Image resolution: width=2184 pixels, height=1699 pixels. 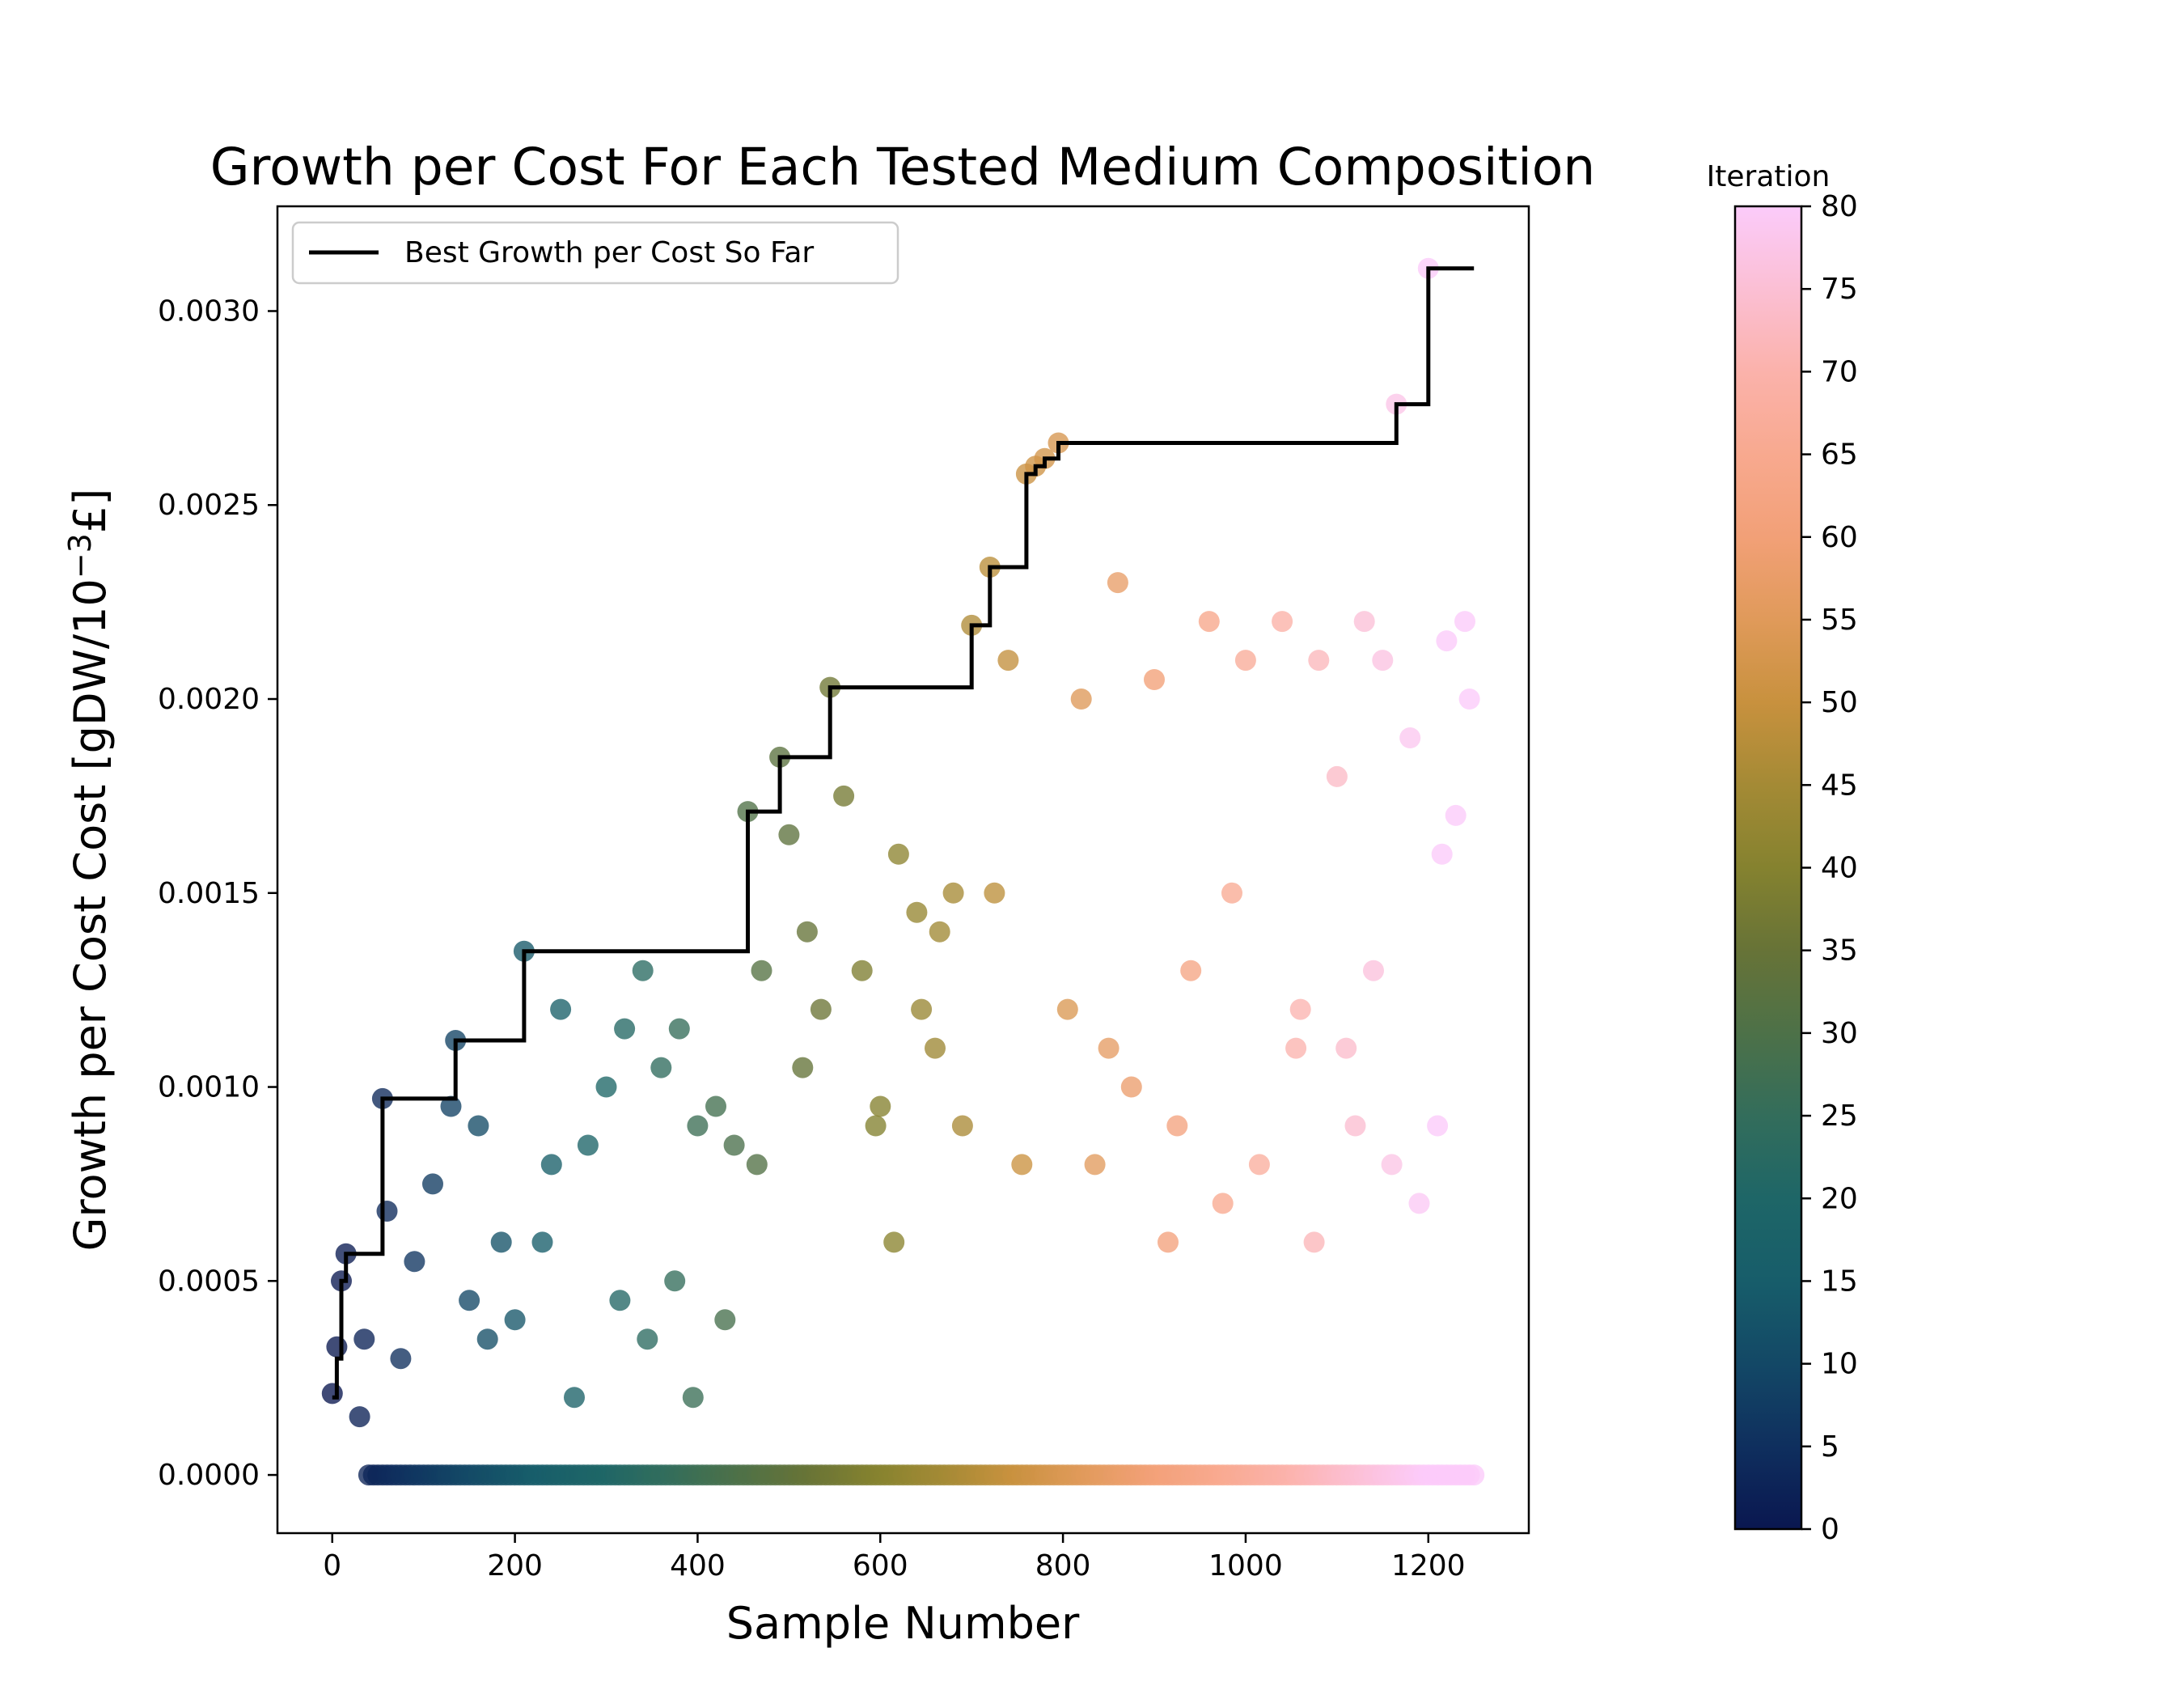 I want to click on colorbar-tick-label: 10, so click(x=1840, y=1364).